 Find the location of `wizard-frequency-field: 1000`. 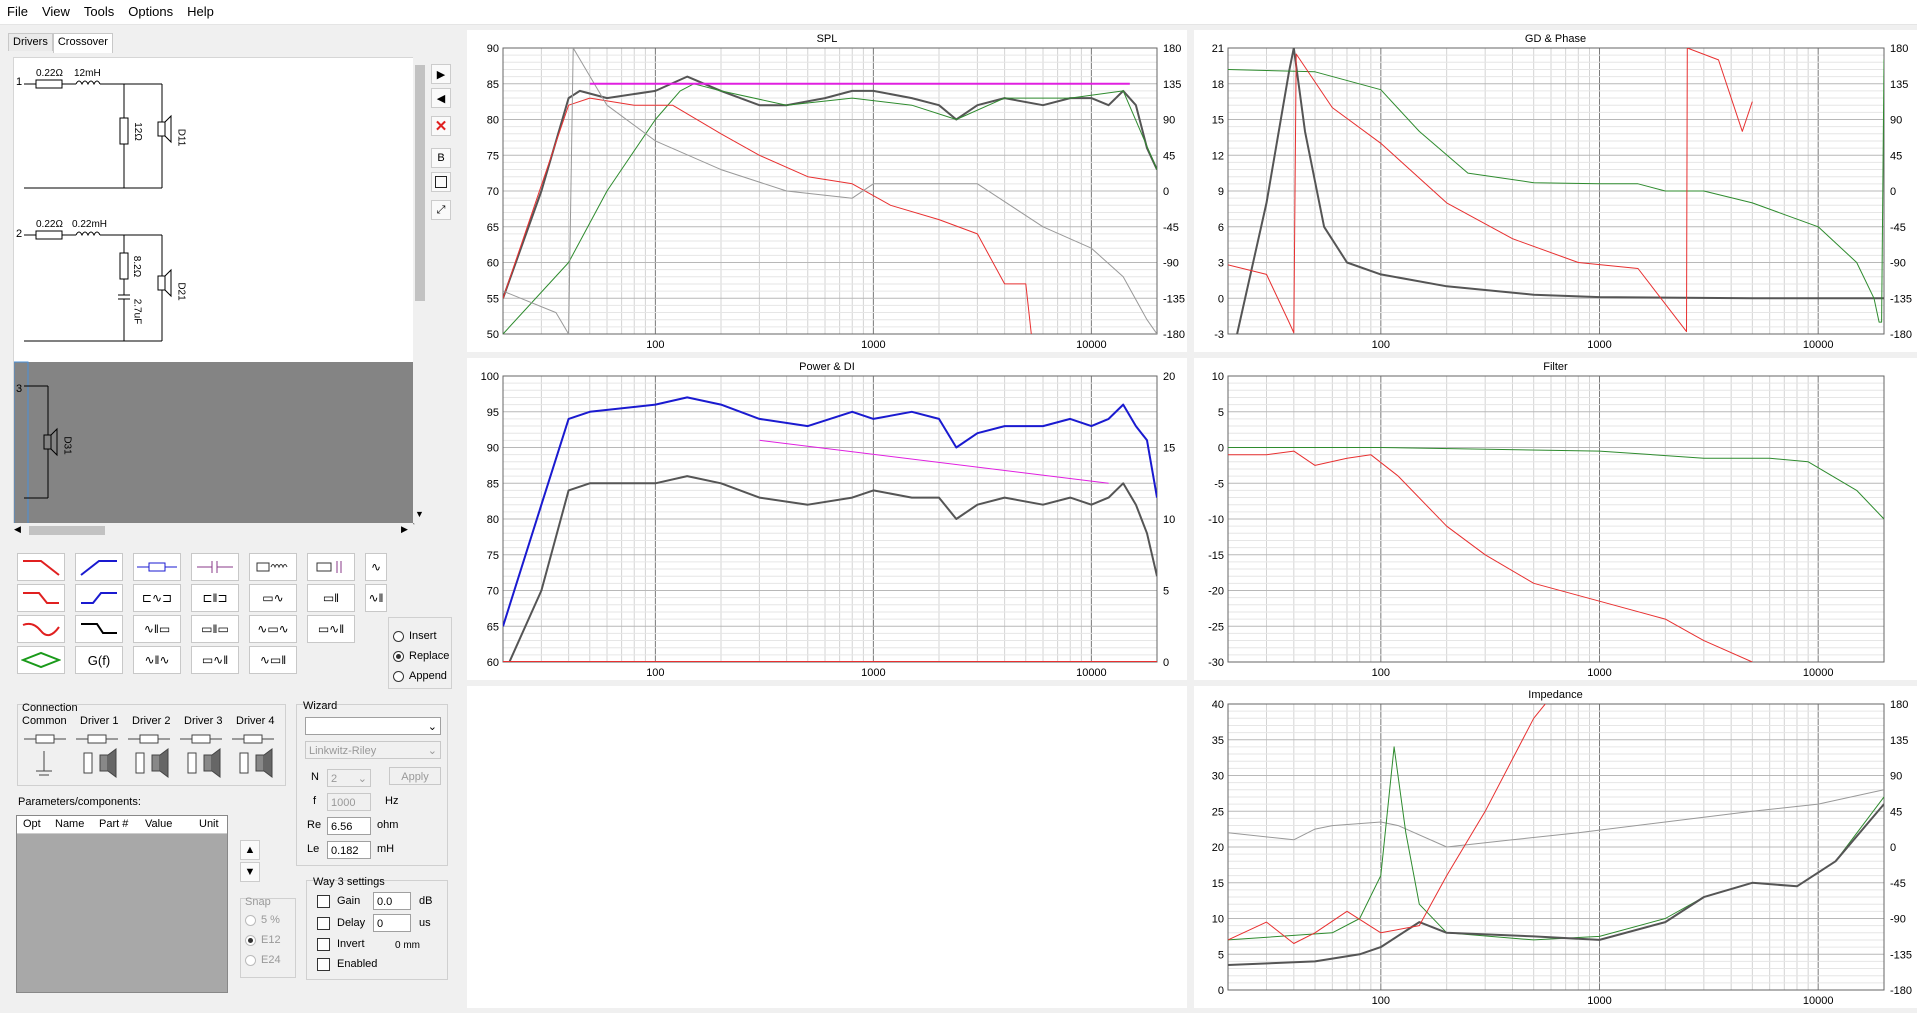

wizard-frequency-field: 1000 is located at coordinates (349, 802).